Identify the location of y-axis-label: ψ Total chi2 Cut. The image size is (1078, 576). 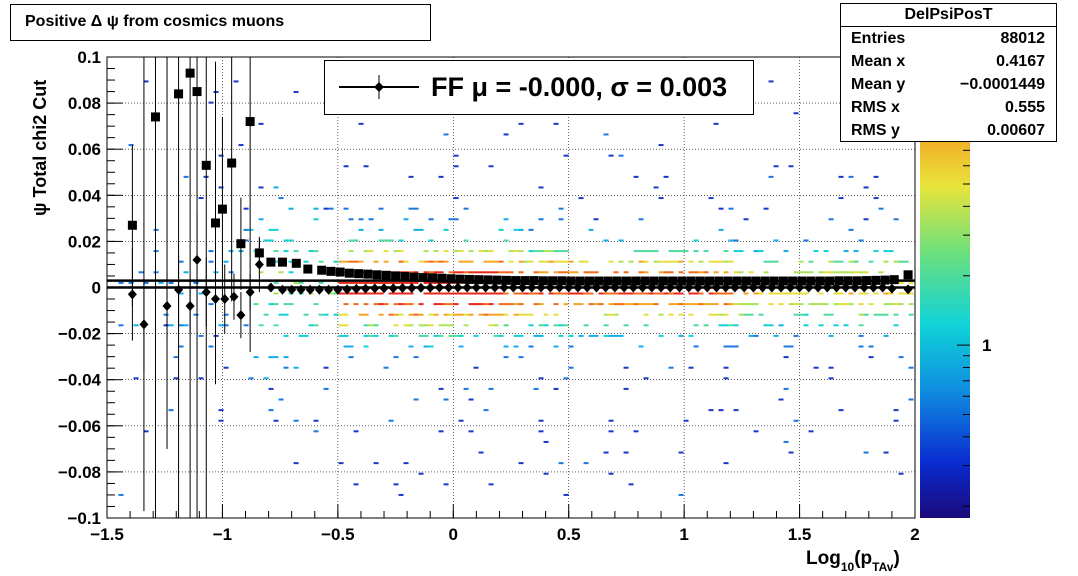
(40, 147).